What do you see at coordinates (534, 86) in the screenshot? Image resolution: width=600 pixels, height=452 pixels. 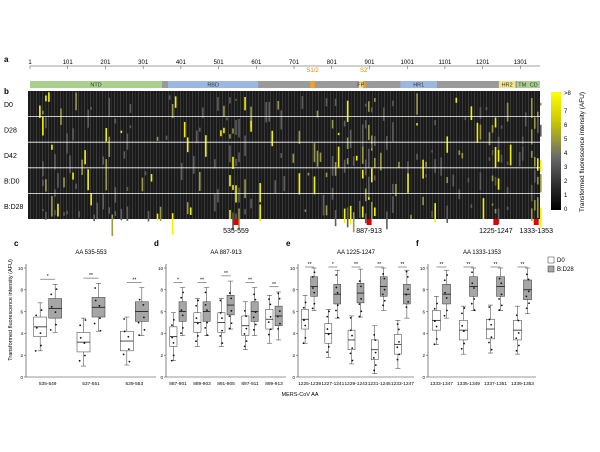 I see `domain-label: CD` at bounding box center [534, 86].